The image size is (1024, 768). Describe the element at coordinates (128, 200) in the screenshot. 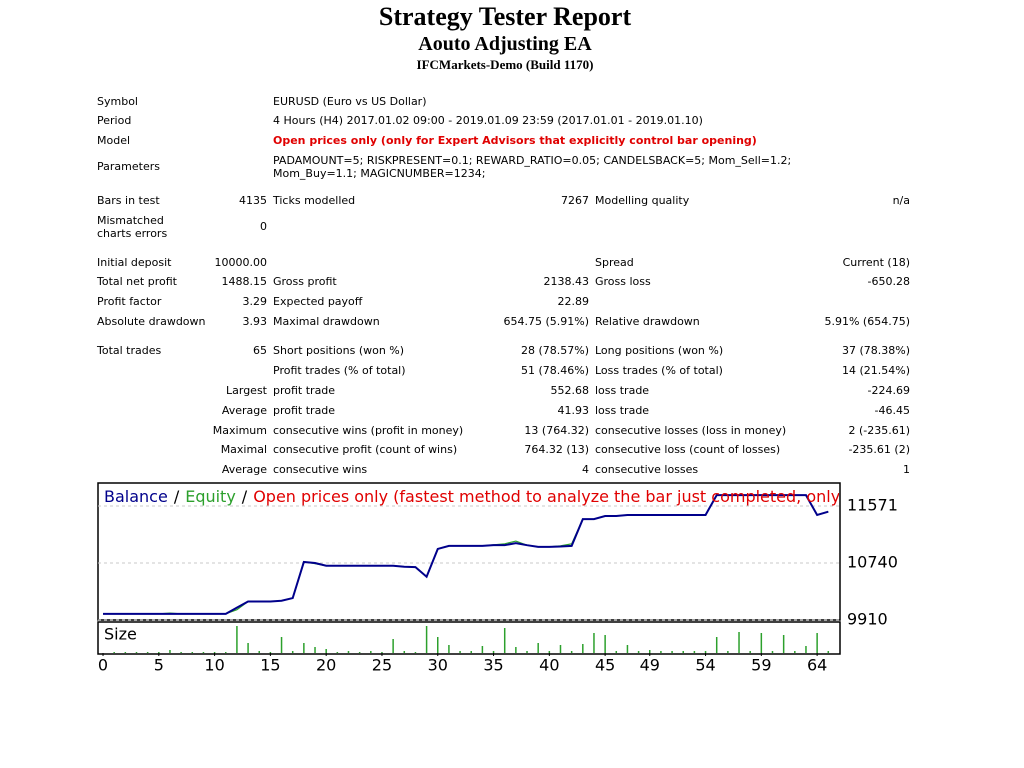

I see `stat-label: Bars in test` at that location.